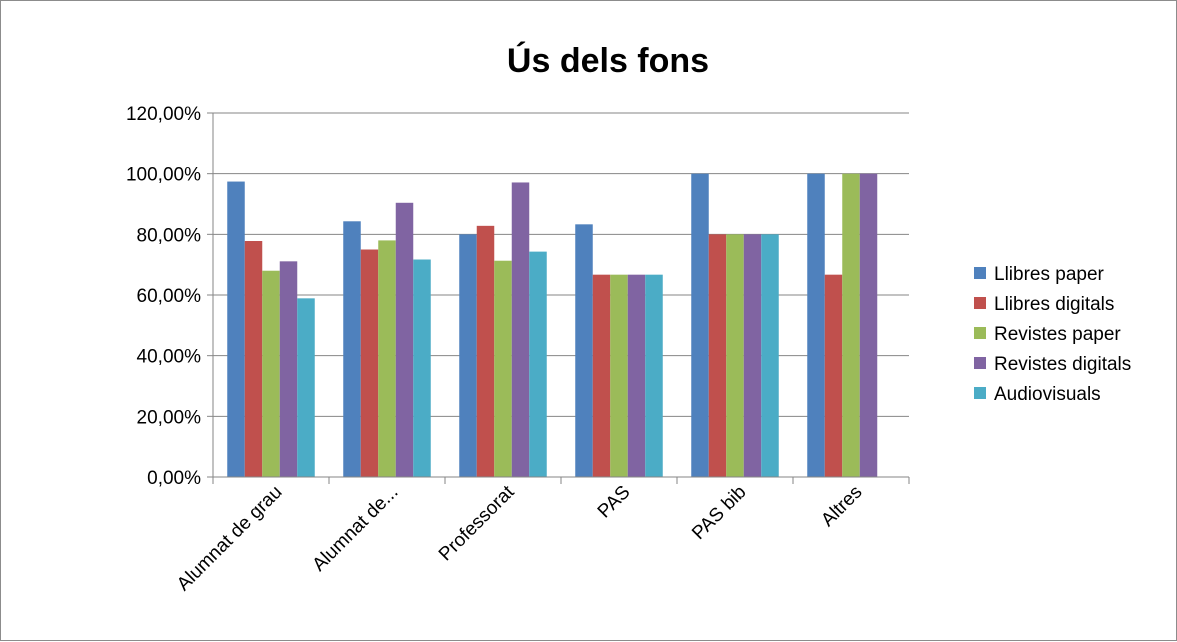  Describe the element at coordinates (229, 538) in the screenshot. I see `x-tick-label: Alumnat de grau` at that location.